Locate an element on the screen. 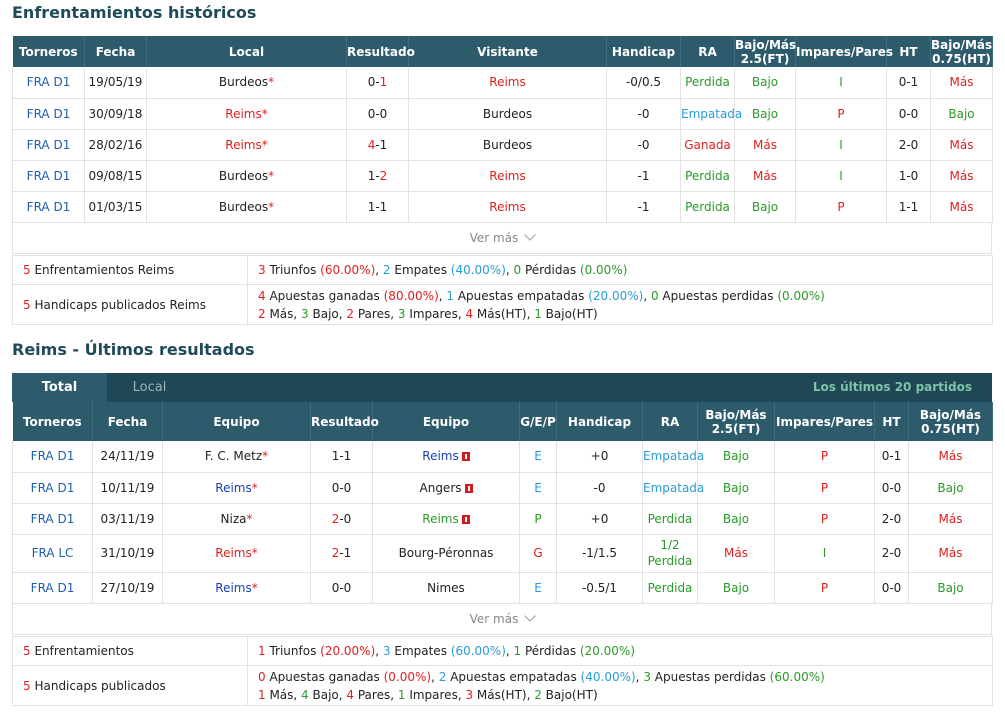  ra-cell: Empatada is located at coordinates (673, 457).